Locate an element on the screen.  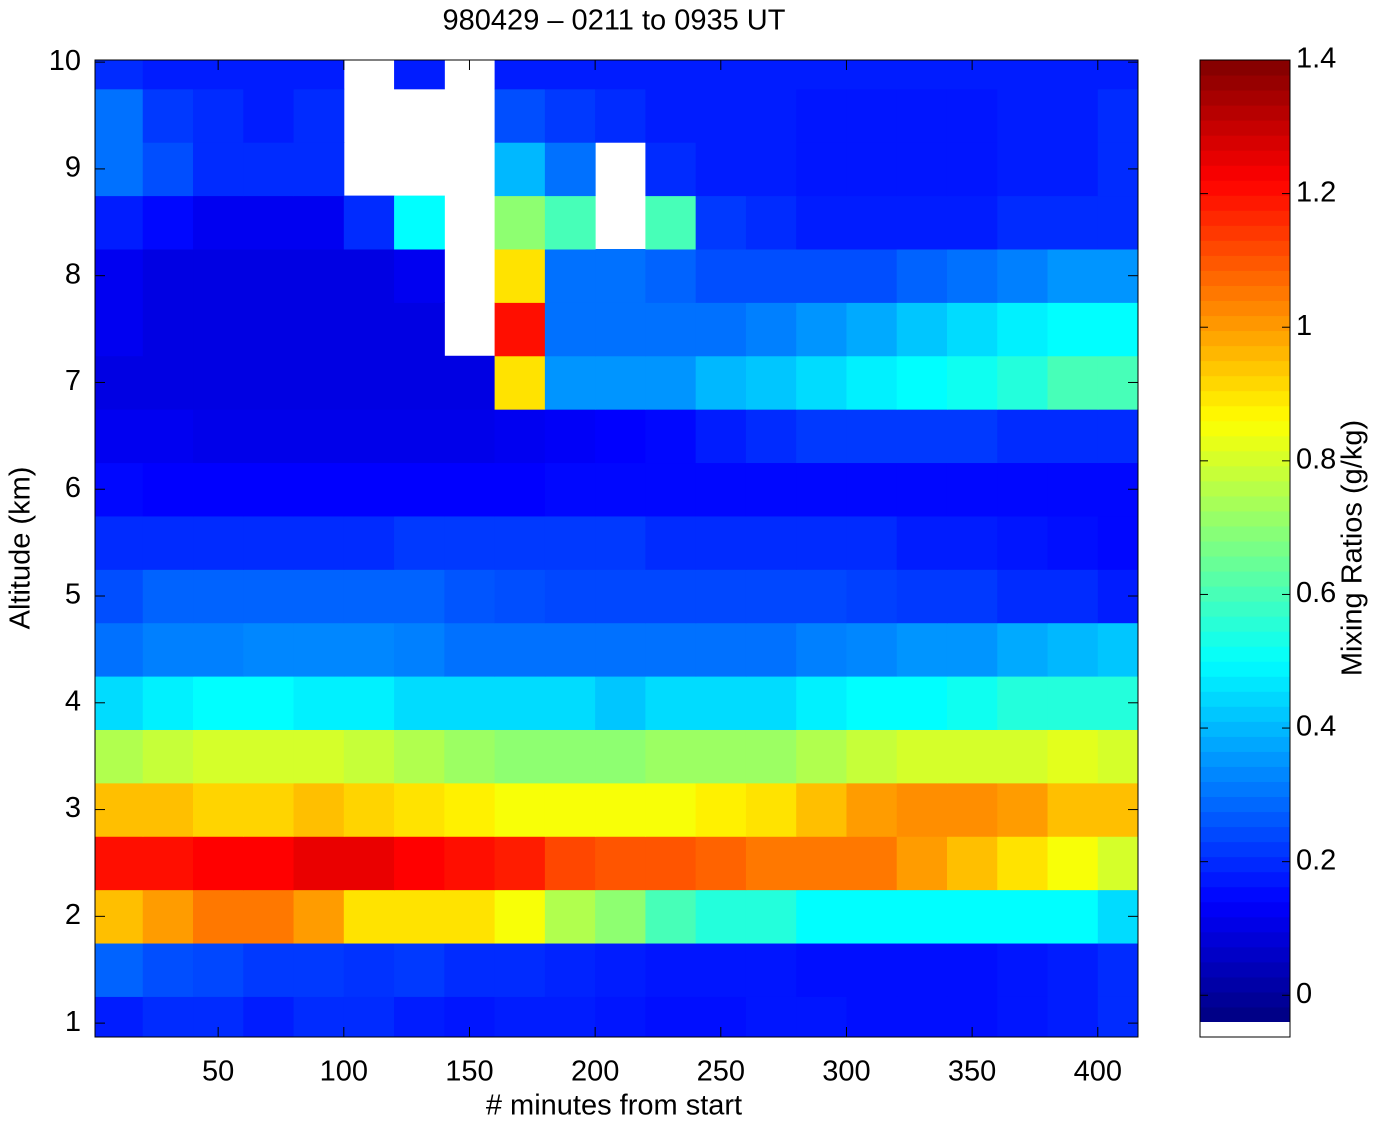
x-tick-label: 50 is located at coordinates (218, 1072).